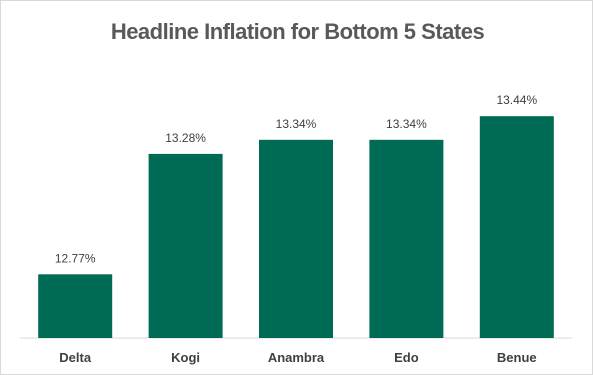 This screenshot has height=375, width=593. Describe the element at coordinates (75, 258) in the screenshot. I see `data-label-delta: 12.77%` at that location.